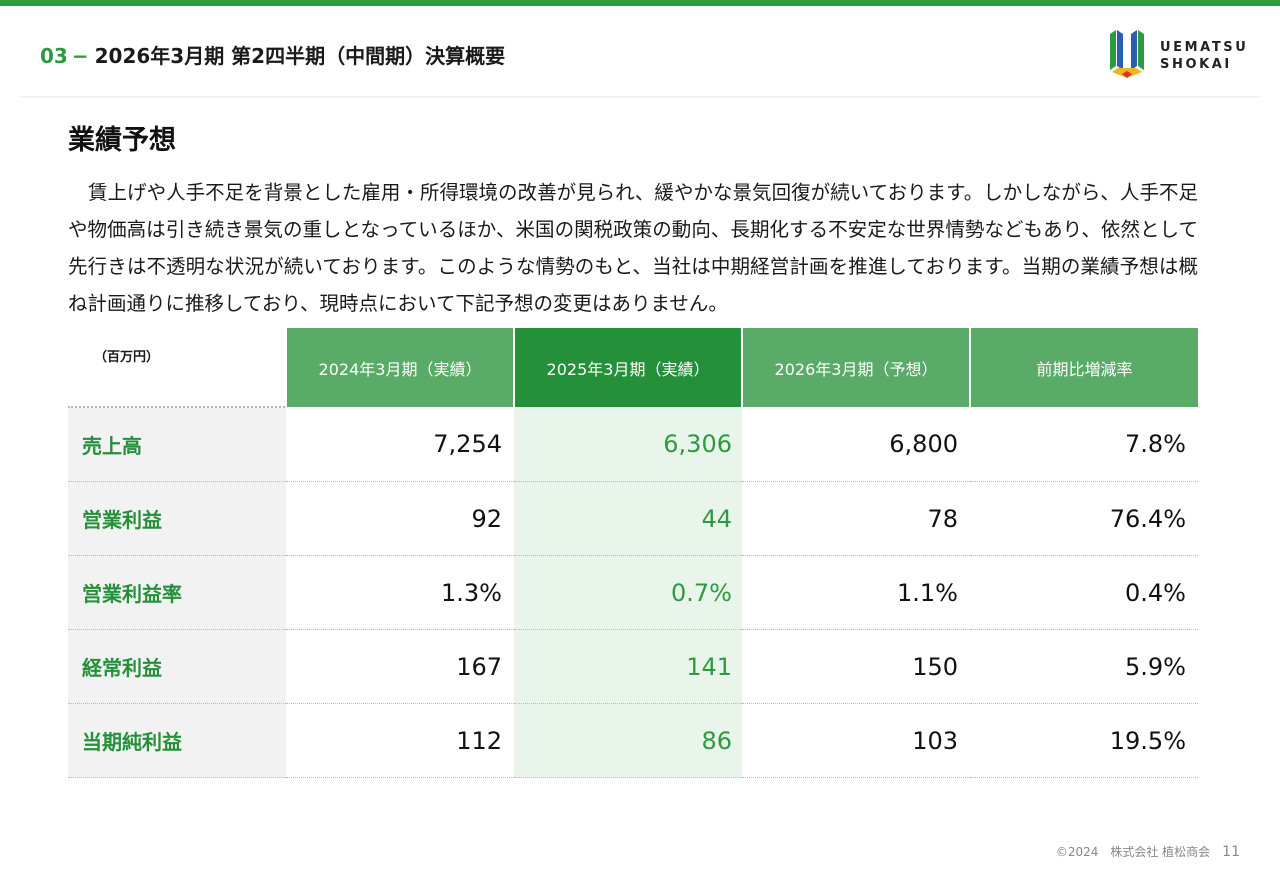 The image size is (1280, 886). I want to click on row-label: 営業利益, so click(177, 518).